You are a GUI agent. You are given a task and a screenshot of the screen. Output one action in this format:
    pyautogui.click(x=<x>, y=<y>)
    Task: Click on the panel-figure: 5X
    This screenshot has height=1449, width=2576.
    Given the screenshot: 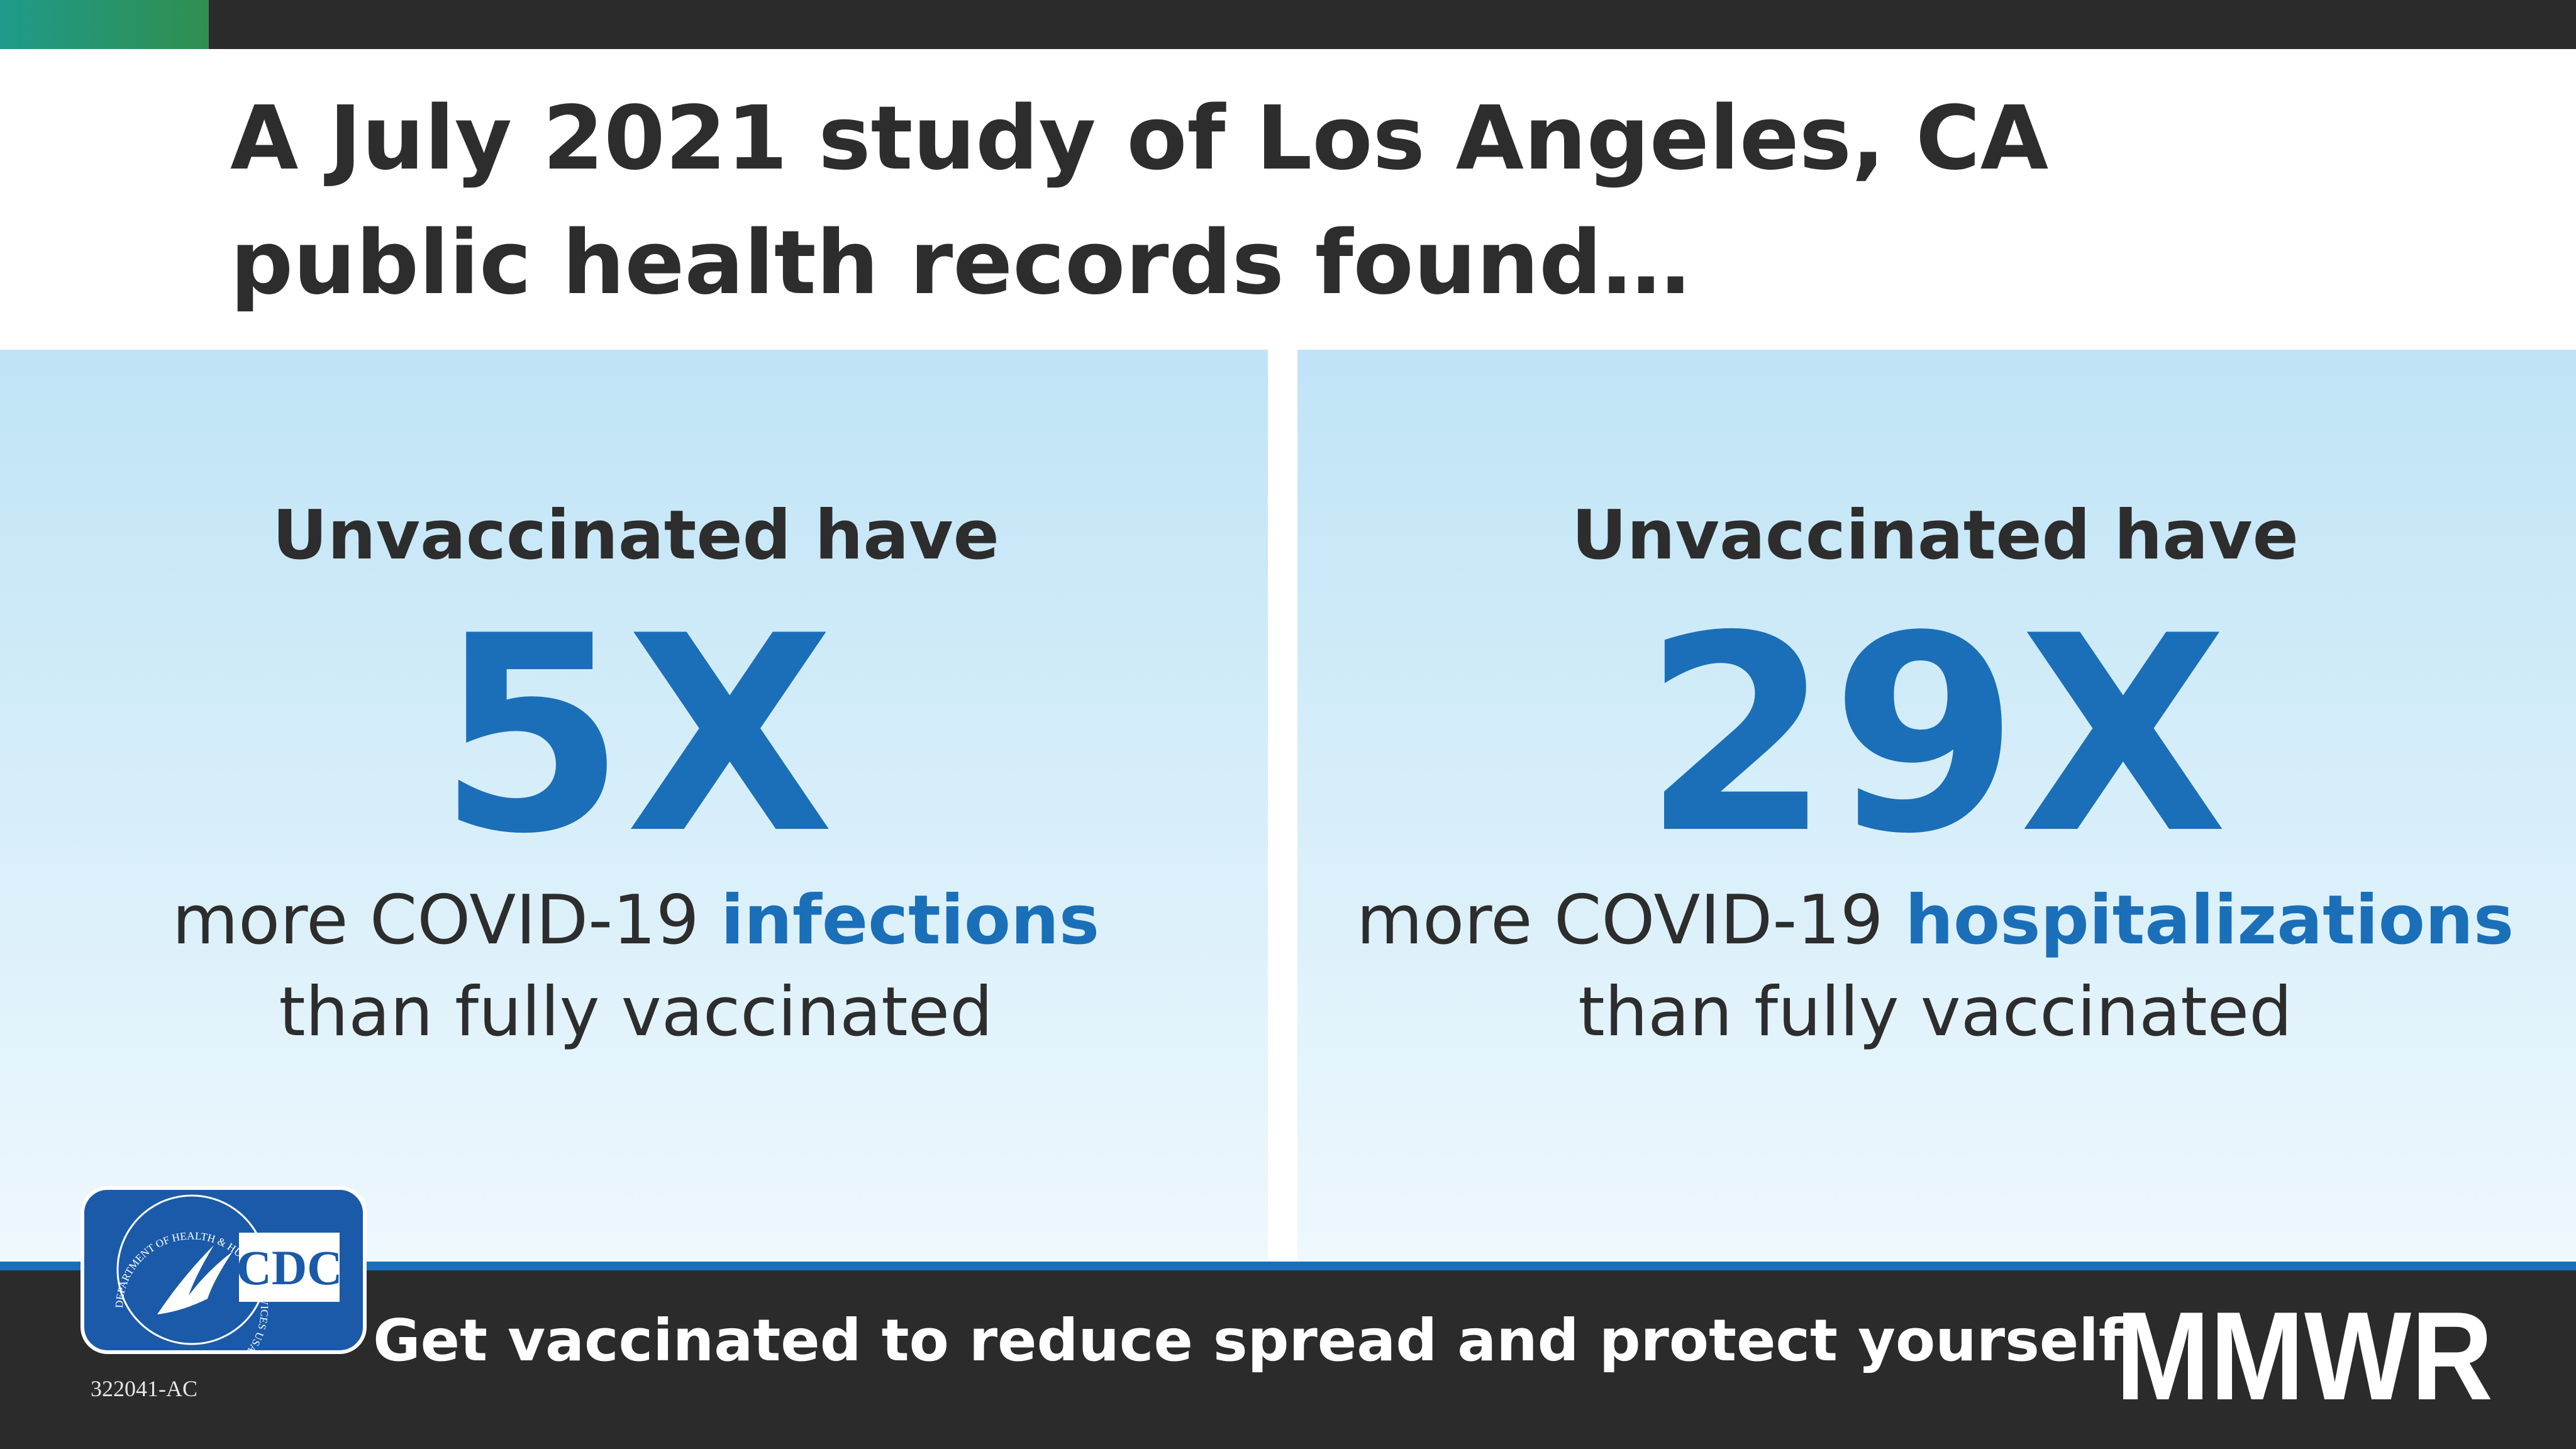 What is the action you would take?
    pyautogui.click(x=636, y=736)
    